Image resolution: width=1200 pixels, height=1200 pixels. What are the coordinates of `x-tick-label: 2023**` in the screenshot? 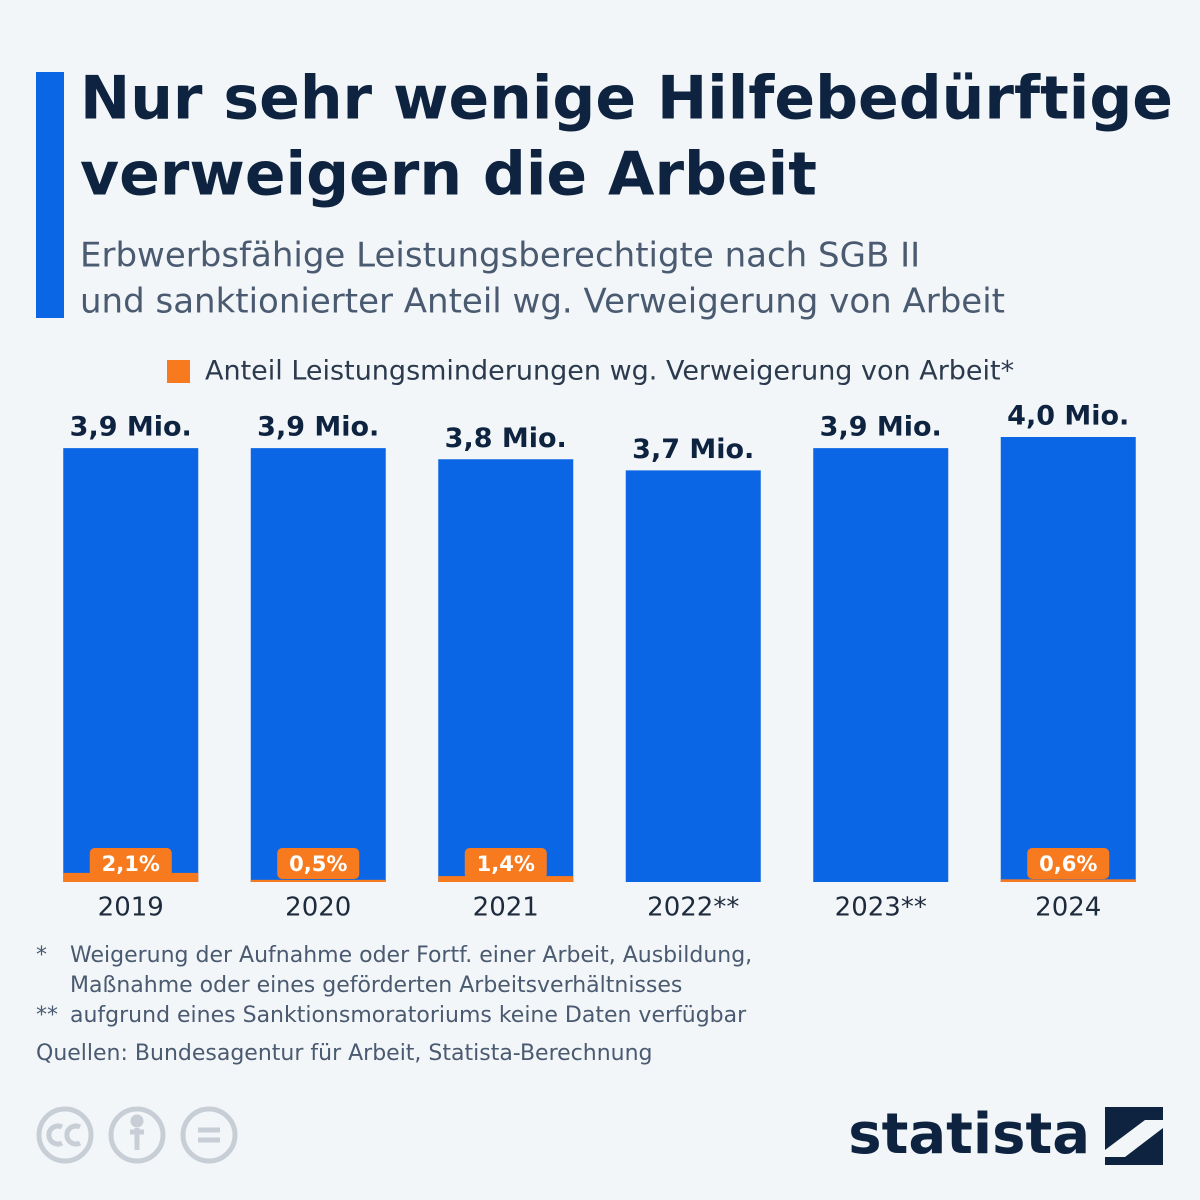 It's located at (881, 908).